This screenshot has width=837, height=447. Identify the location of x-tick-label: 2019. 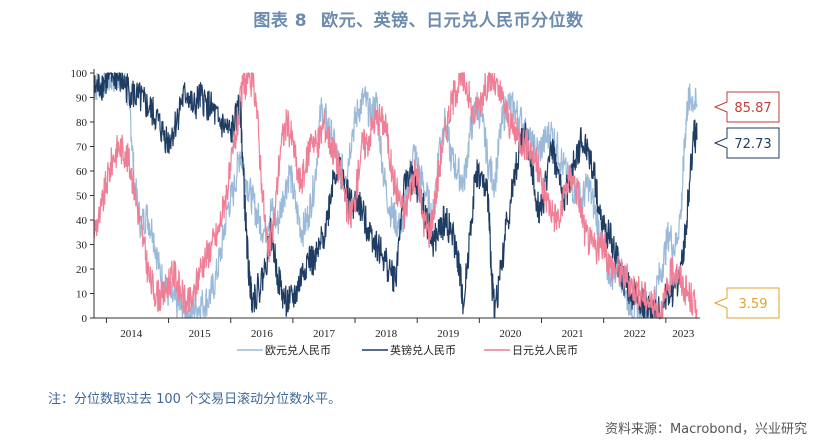
(448, 334).